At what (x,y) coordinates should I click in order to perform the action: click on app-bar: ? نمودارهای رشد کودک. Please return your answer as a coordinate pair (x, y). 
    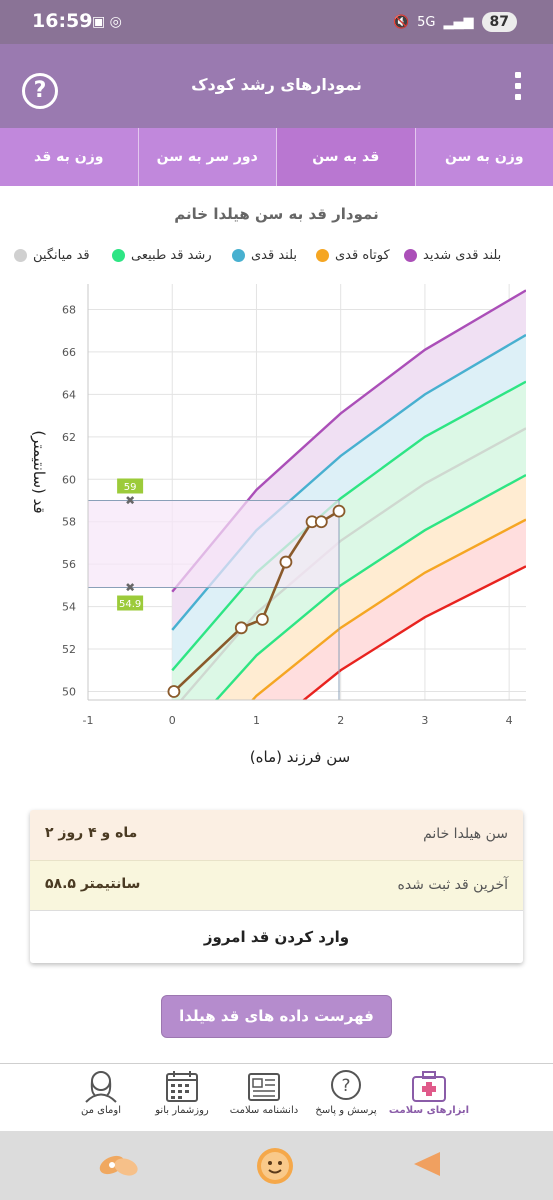
    Looking at the image, I should click on (276, 86).